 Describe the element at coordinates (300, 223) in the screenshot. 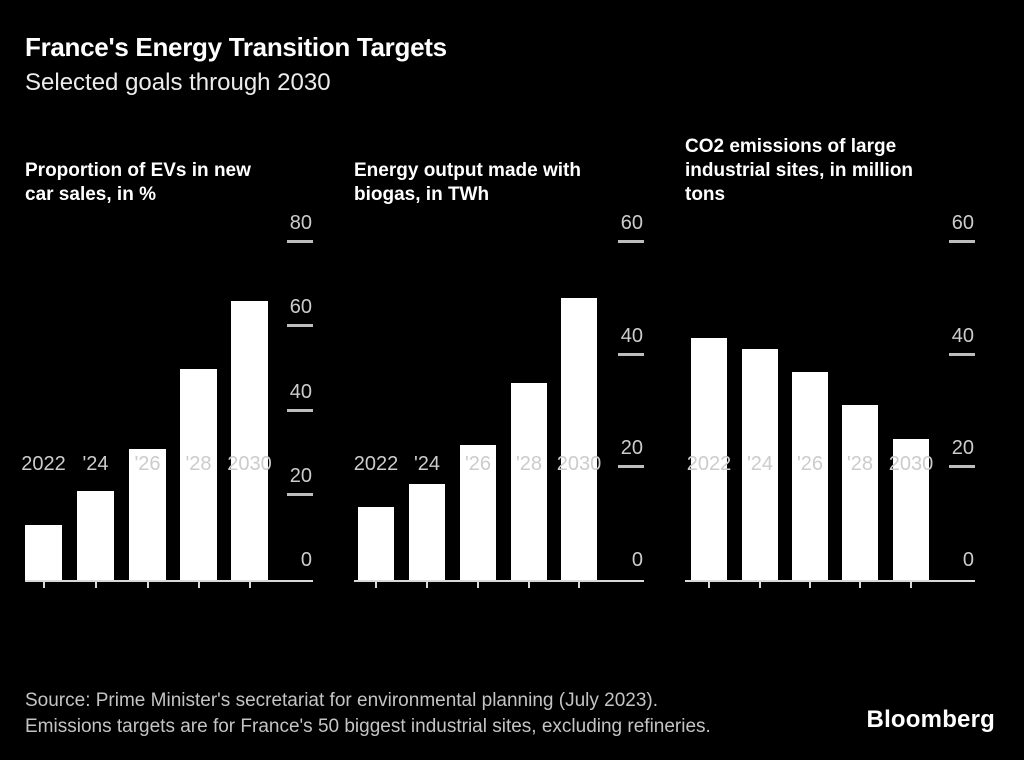

I see `y-tick-label: 80` at that location.